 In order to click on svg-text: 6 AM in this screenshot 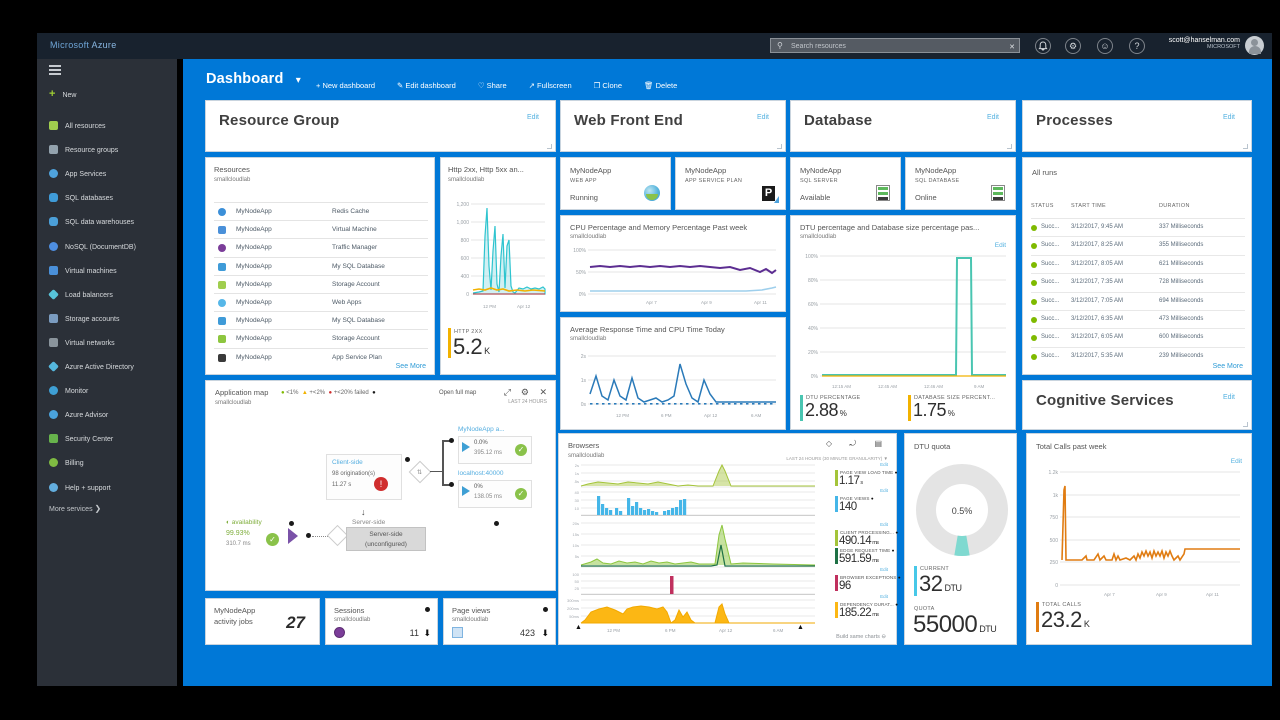, I will do `click(756, 415)`.